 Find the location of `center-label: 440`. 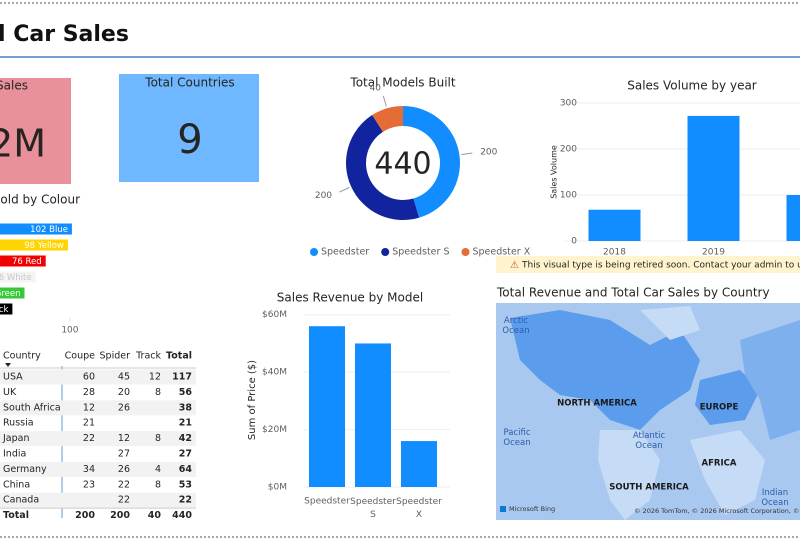

center-label: 440 is located at coordinates (402, 164).